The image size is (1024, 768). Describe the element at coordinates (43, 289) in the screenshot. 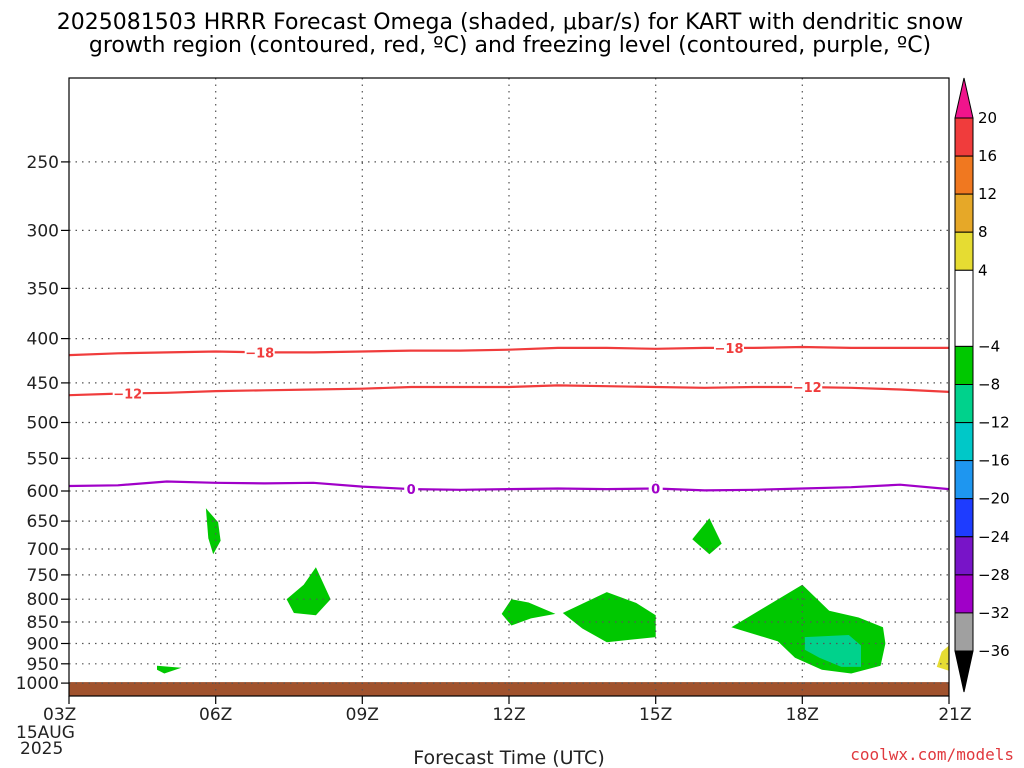

I see `y-tick-label-350: 350` at that location.